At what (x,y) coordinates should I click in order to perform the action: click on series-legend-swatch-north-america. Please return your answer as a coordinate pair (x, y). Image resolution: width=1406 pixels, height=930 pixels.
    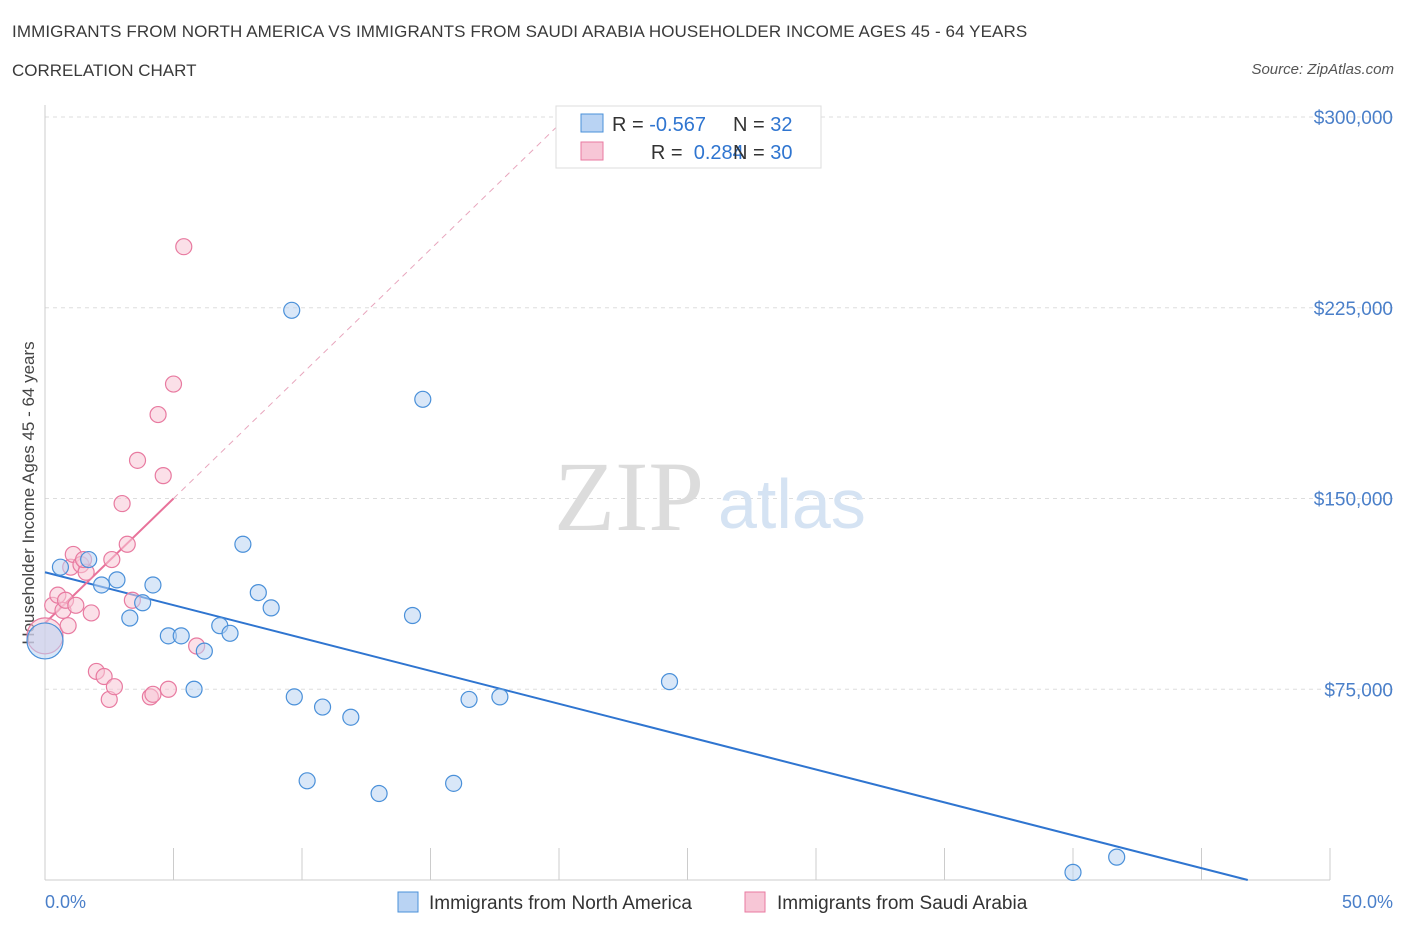
    Looking at the image, I should click on (408, 902).